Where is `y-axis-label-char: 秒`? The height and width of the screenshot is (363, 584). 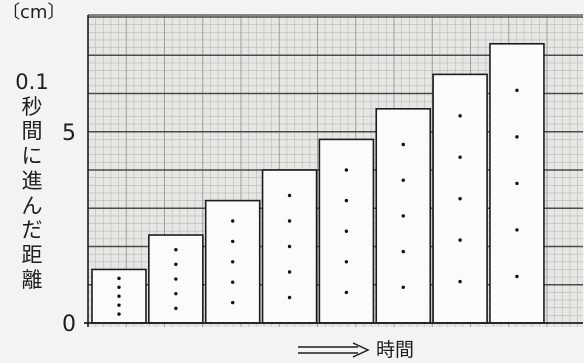 y-axis-label-char: 秒 is located at coordinates (32, 106).